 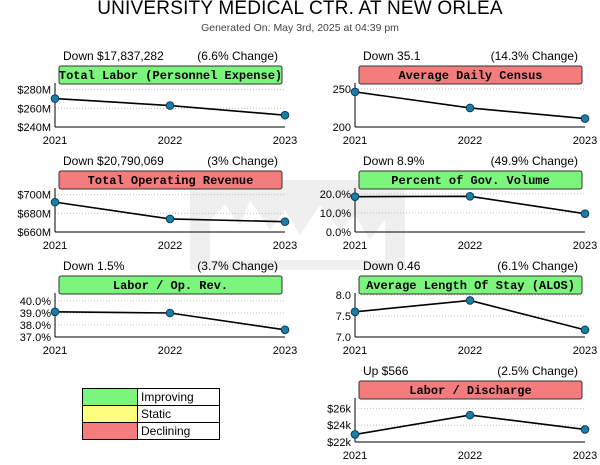 What do you see at coordinates (34, 91) in the screenshot?
I see `y-tick-label: $280M` at bounding box center [34, 91].